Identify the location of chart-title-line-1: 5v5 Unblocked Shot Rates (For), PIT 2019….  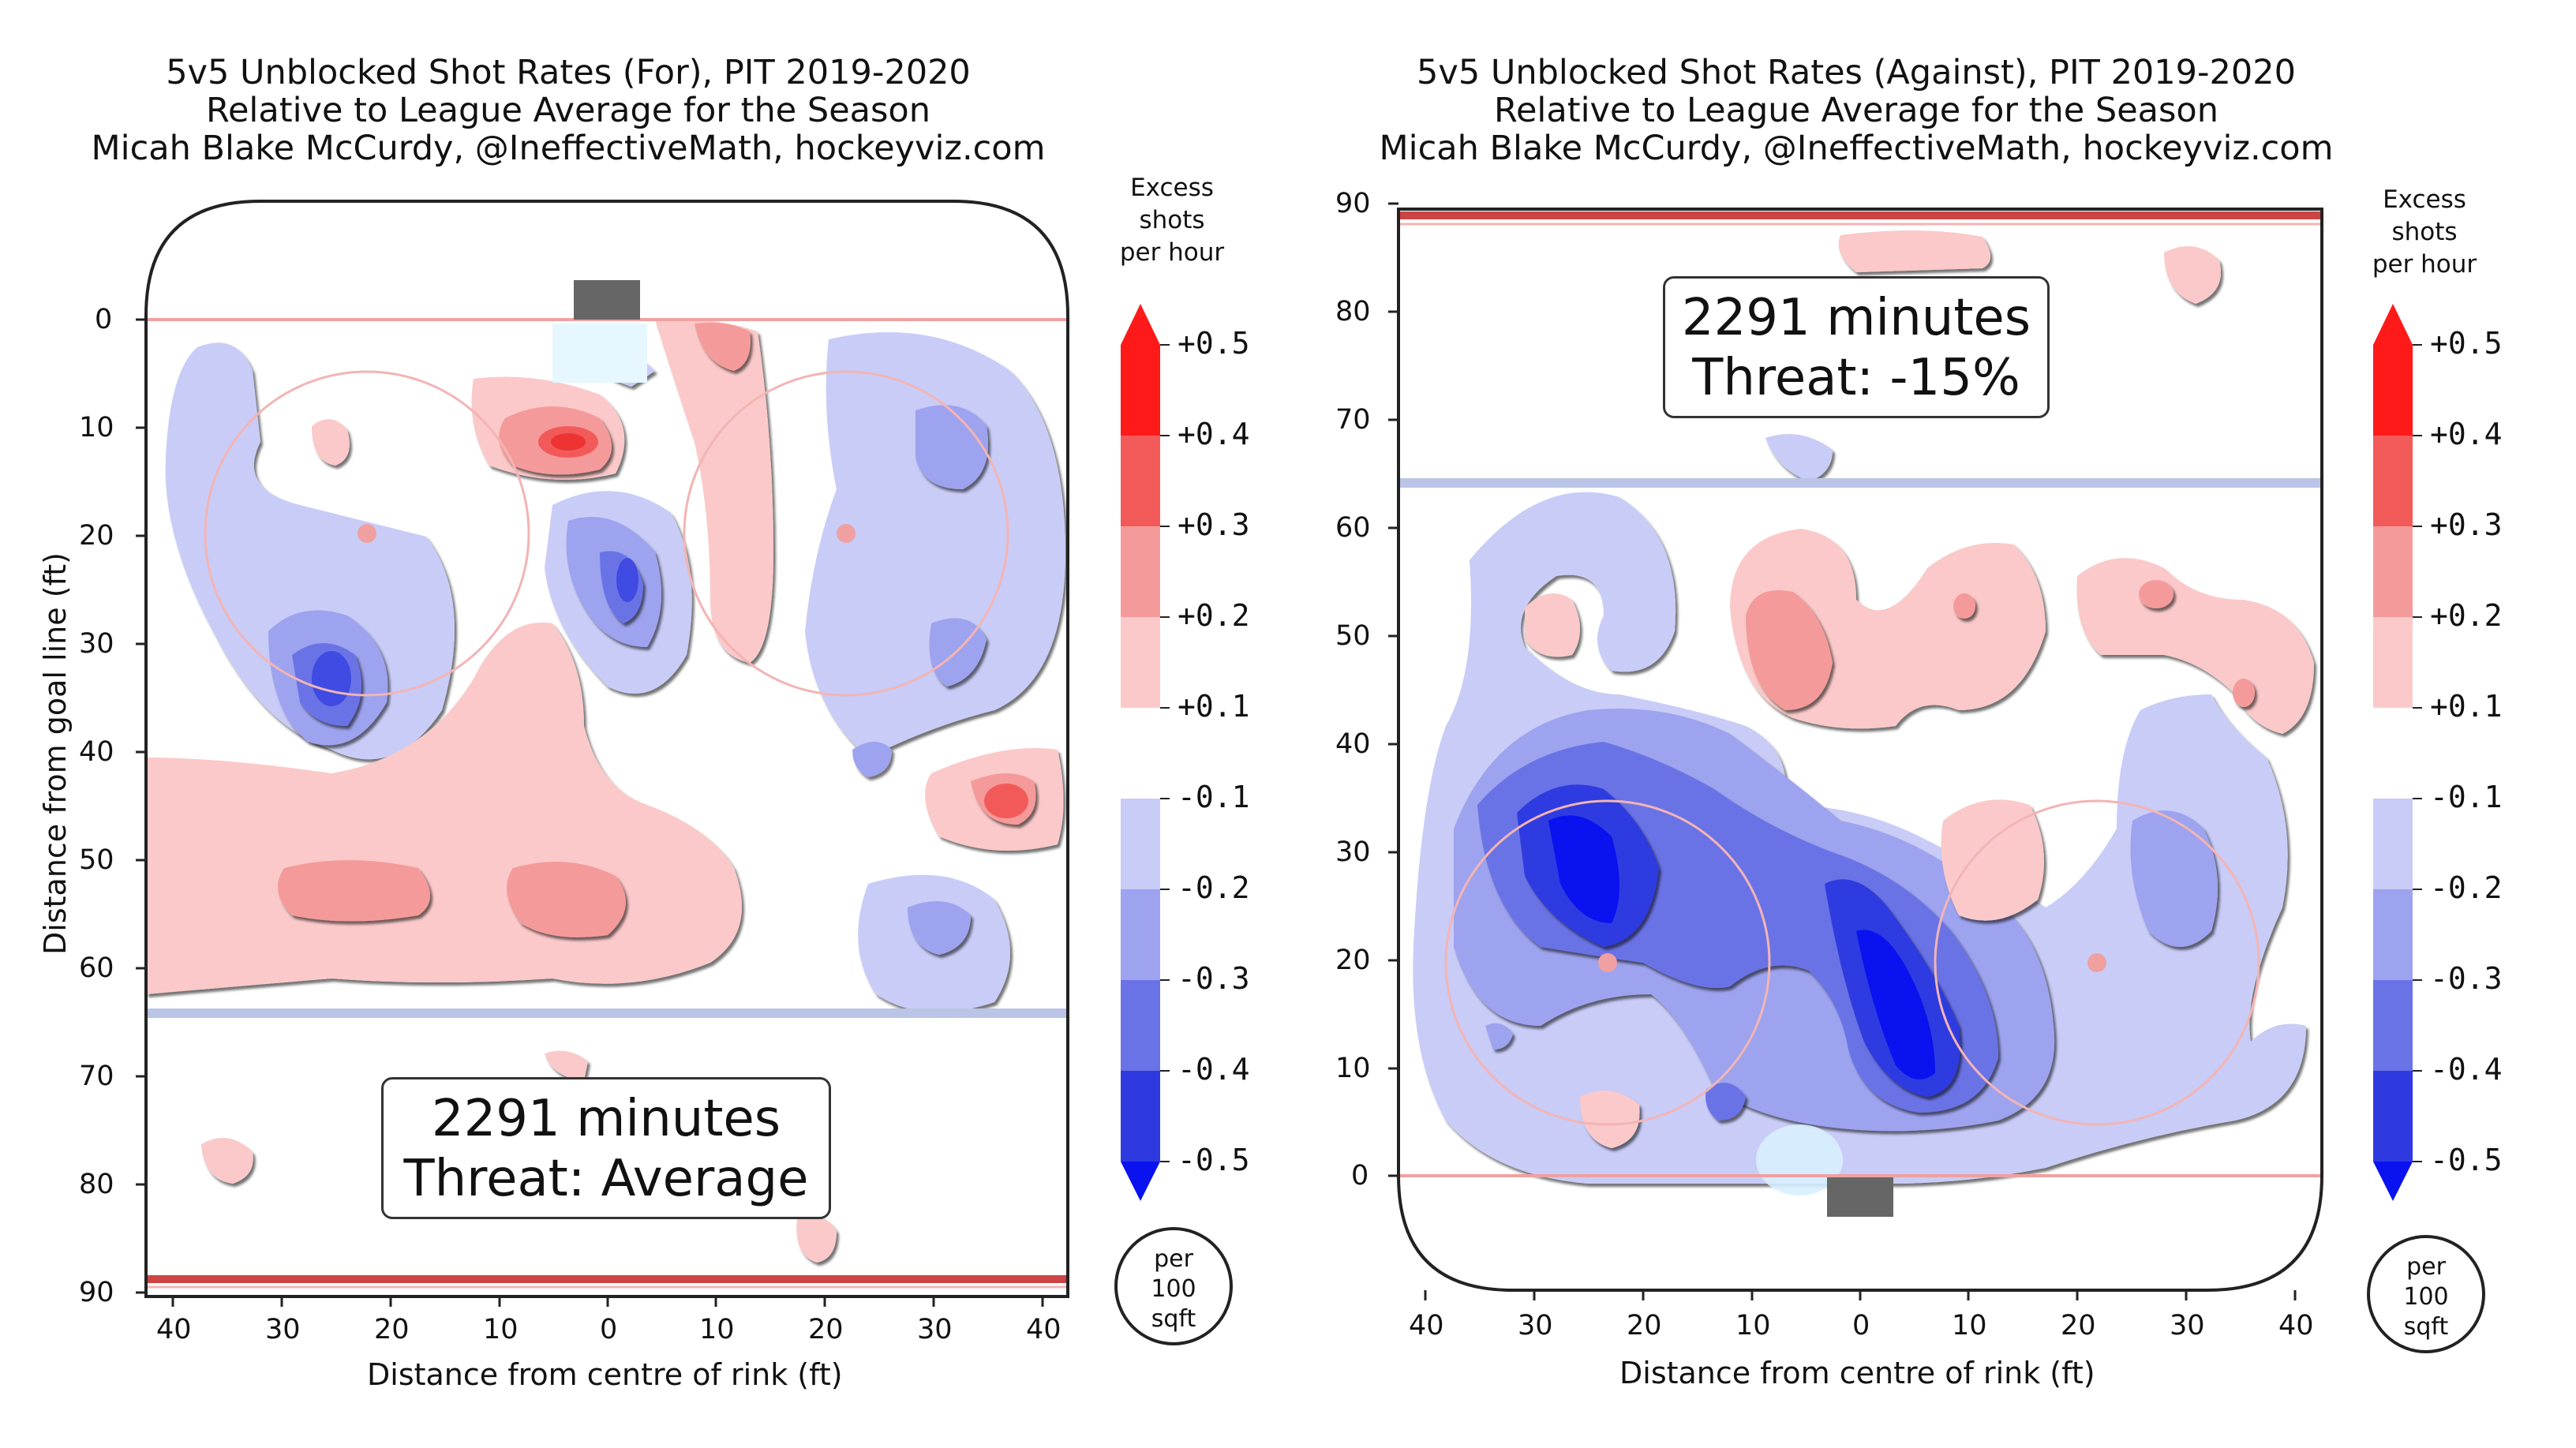
(568, 72).